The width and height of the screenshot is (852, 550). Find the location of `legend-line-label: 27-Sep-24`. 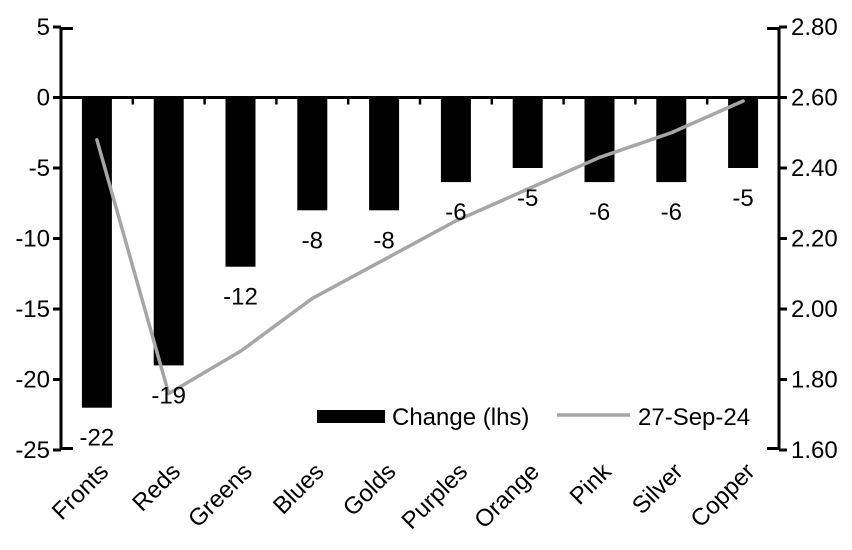

legend-line-label: 27-Sep-24 is located at coordinates (694, 417).